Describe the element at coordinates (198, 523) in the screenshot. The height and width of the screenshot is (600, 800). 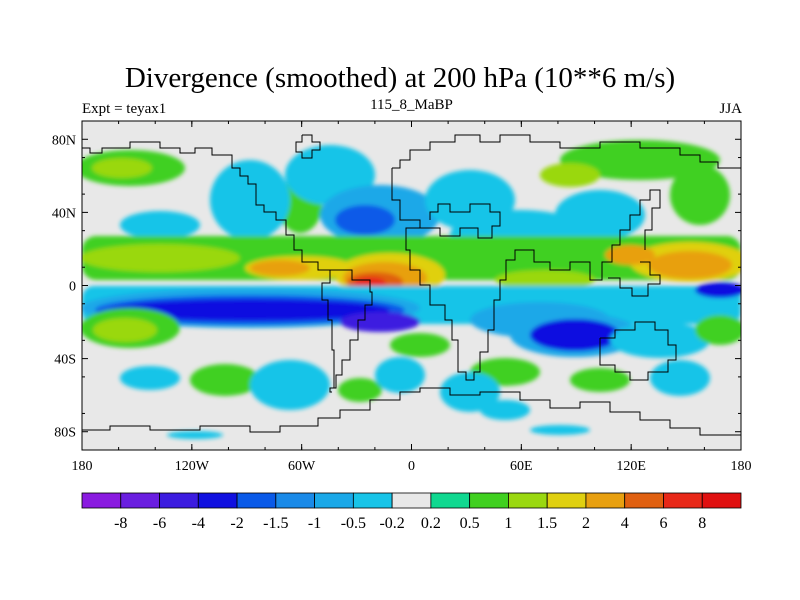
I see `colorbar-label: -4` at that location.